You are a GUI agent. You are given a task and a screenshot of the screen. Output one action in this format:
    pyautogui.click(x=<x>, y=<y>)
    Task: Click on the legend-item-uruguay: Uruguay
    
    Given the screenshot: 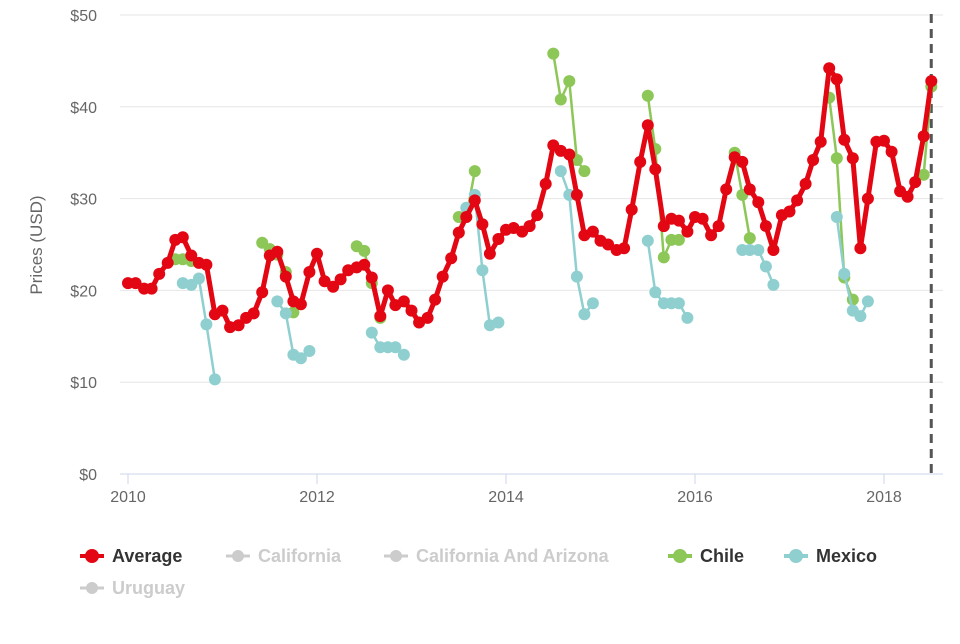 What is the action you would take?
    pyautogui.click(x=132, y=588)
    